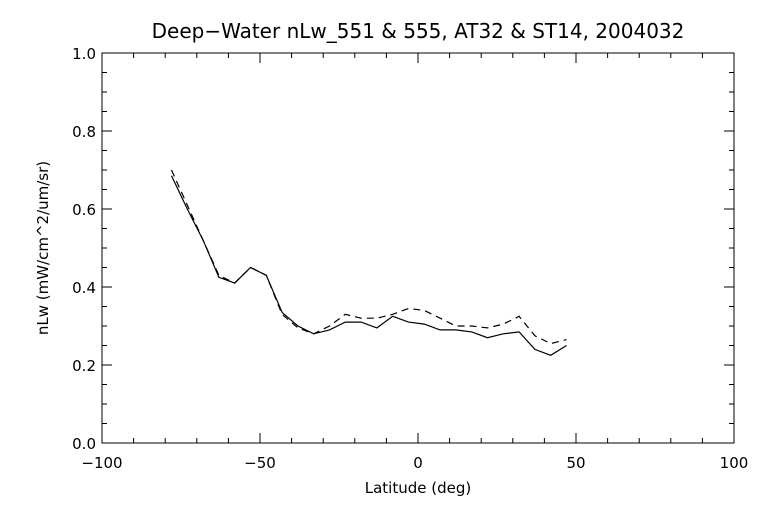  Describe the element at coordinates (84, 366) in the screenshot. I see `y-tick-label: 0.2` at that location.